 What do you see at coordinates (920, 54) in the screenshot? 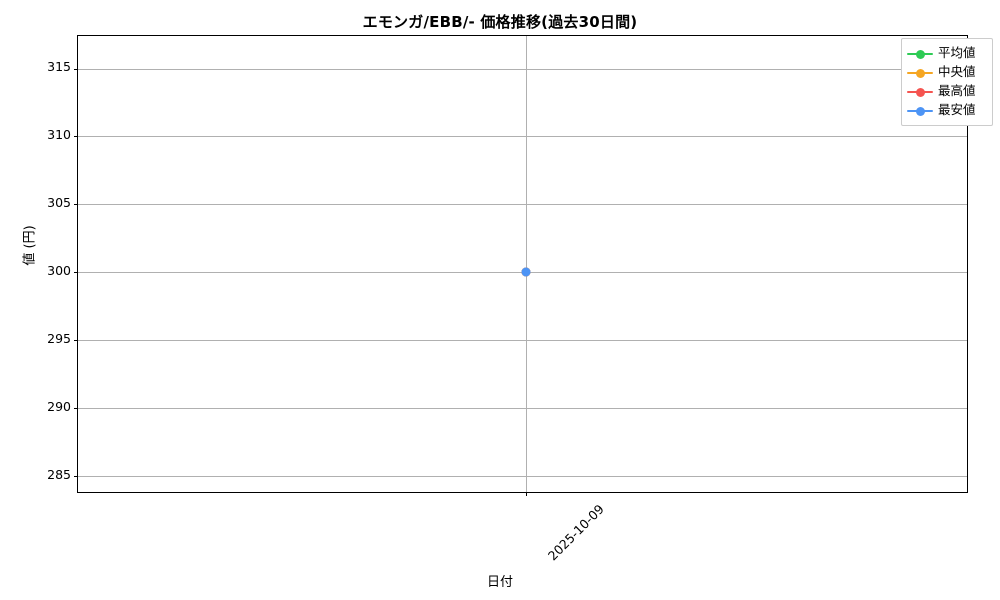
I see `legend-swatch-average` at bounding box center [920, 54].